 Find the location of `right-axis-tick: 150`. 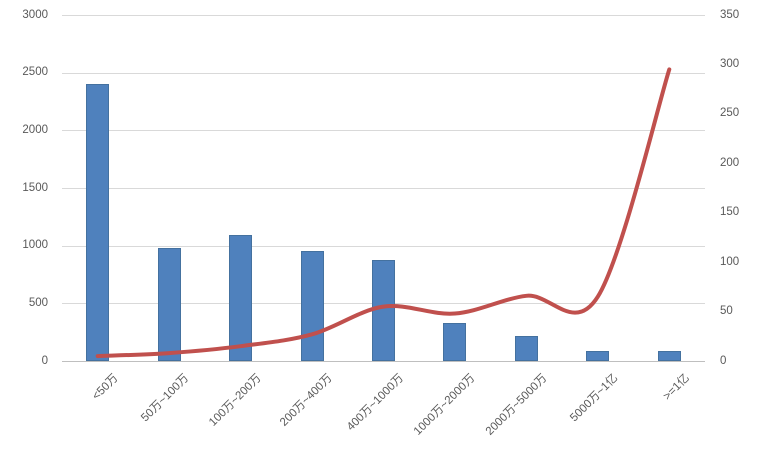

right-axis-tick: 150 is located at coordinates (730, 212).